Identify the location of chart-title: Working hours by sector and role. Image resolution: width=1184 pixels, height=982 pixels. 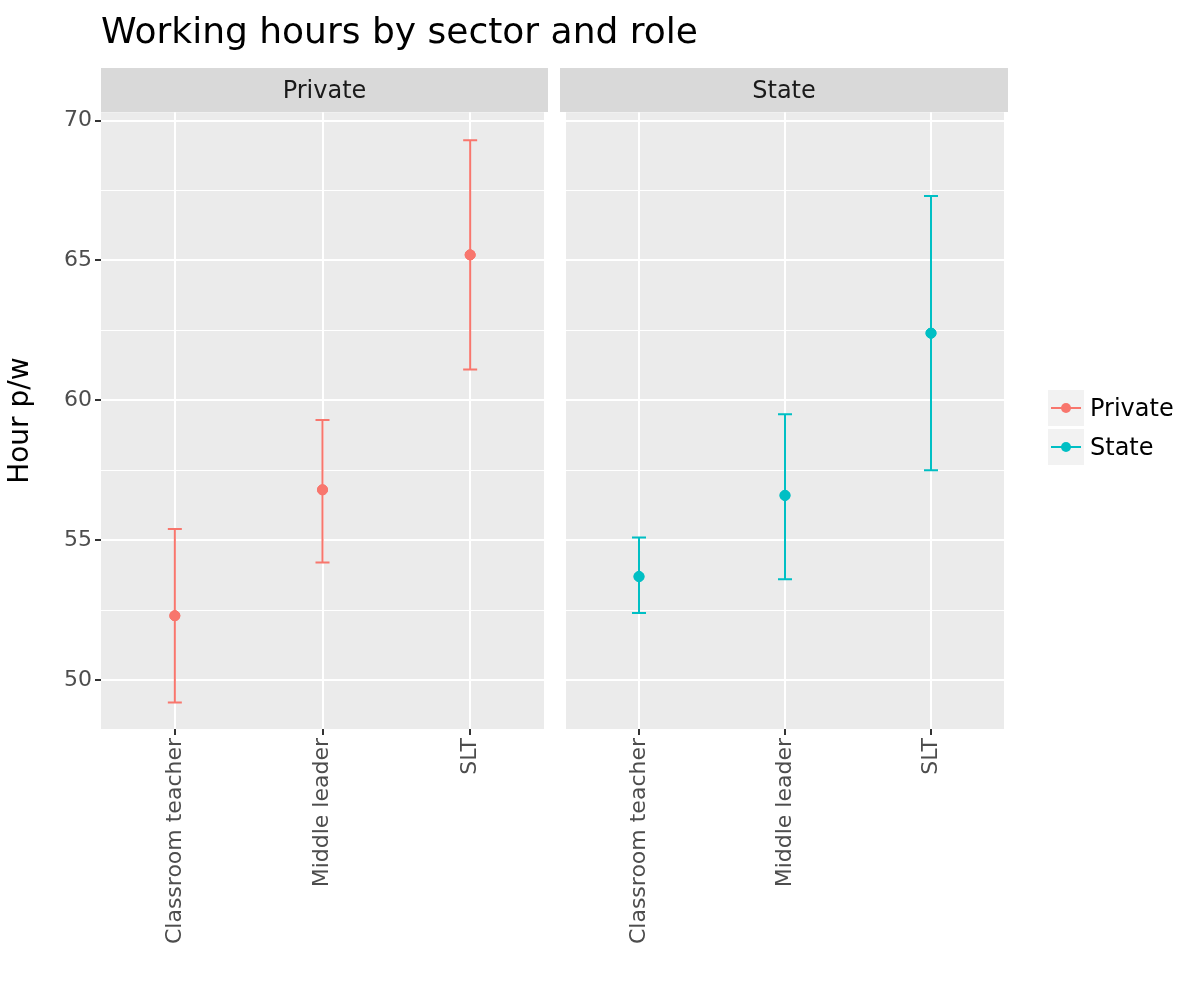
(399, 30).